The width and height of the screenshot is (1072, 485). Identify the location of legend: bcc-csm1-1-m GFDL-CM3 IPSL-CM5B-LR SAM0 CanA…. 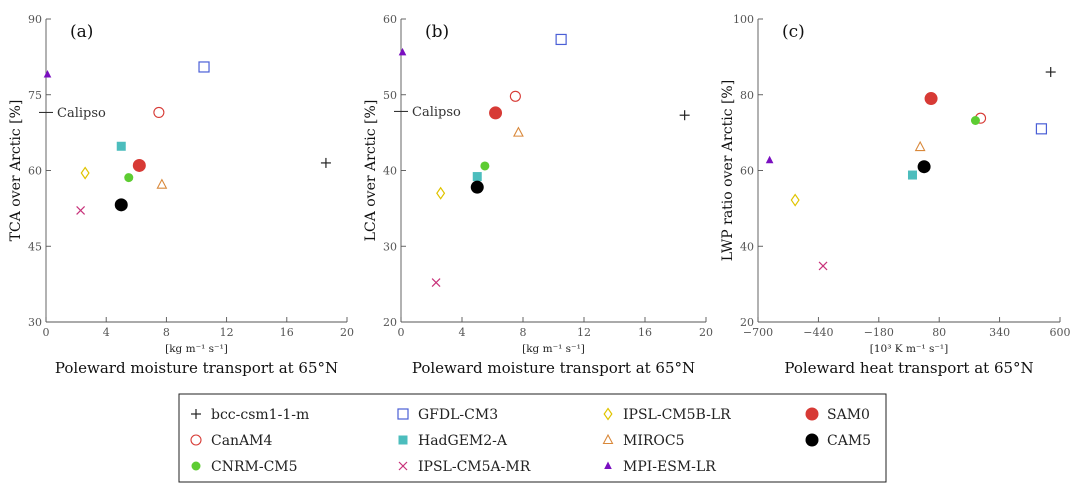
(532, 438).